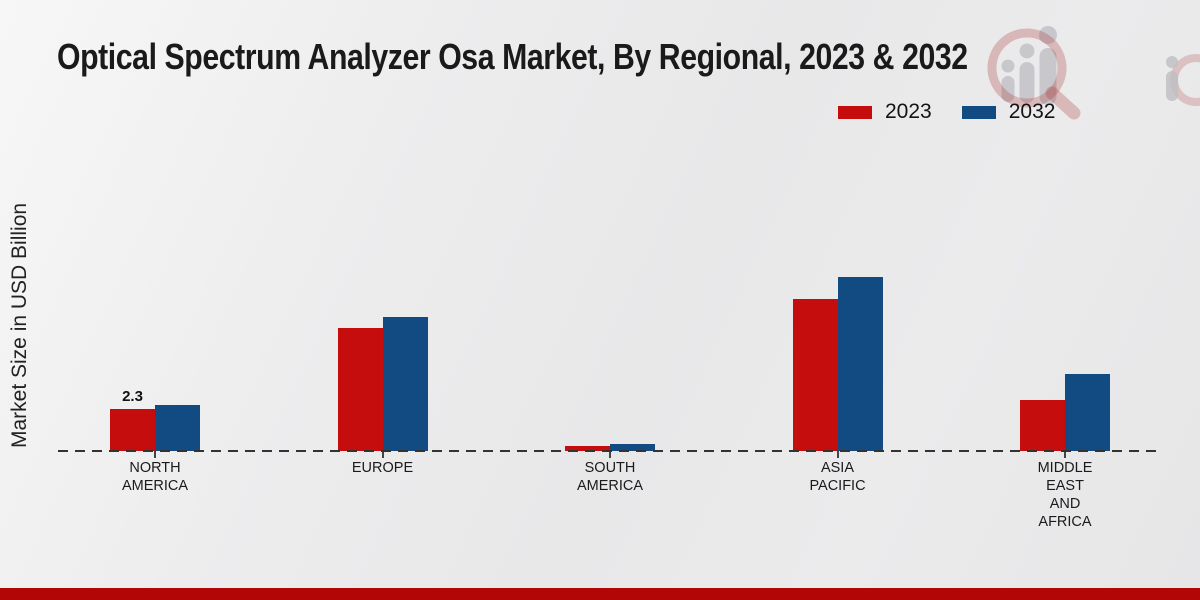  What do you see at coordinates (632, 447) in the screenshot?
I see `bar-2032-south-america` at bounding box center [632, 447].